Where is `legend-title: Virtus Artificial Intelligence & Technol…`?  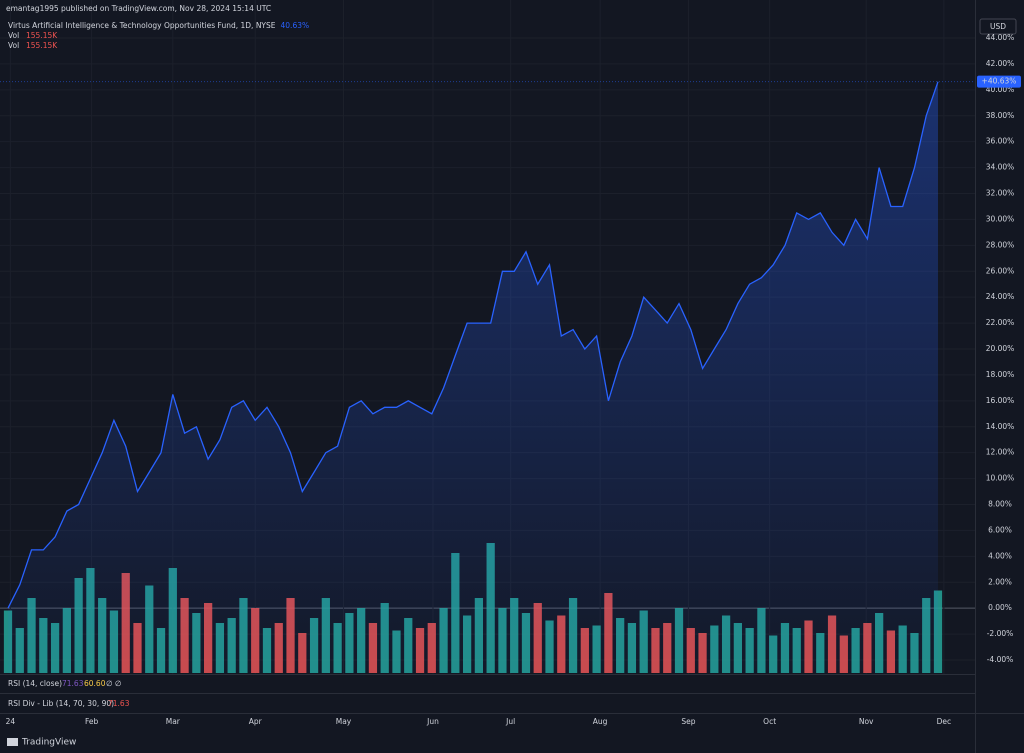
legend-title: Virtus Artificial Intelligence & Technol… is located at coordinates (142, 25).